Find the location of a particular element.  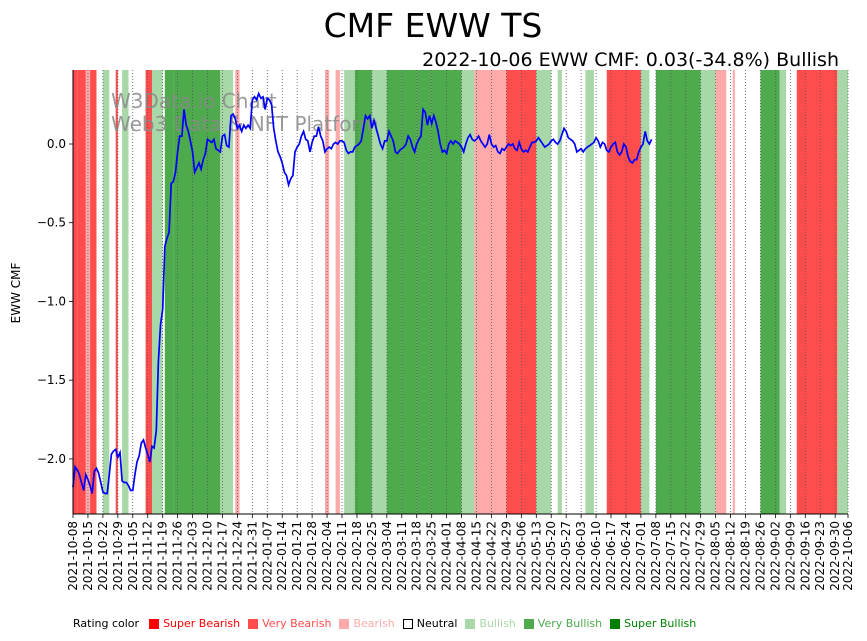

x-tick-label: 2022-08-12 is located at coordinates (731, 556).